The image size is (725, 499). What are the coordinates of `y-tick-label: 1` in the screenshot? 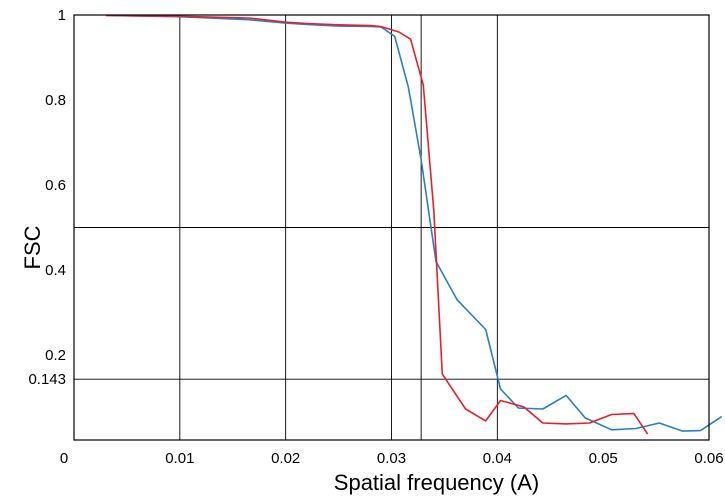 It's located at (62, 15).